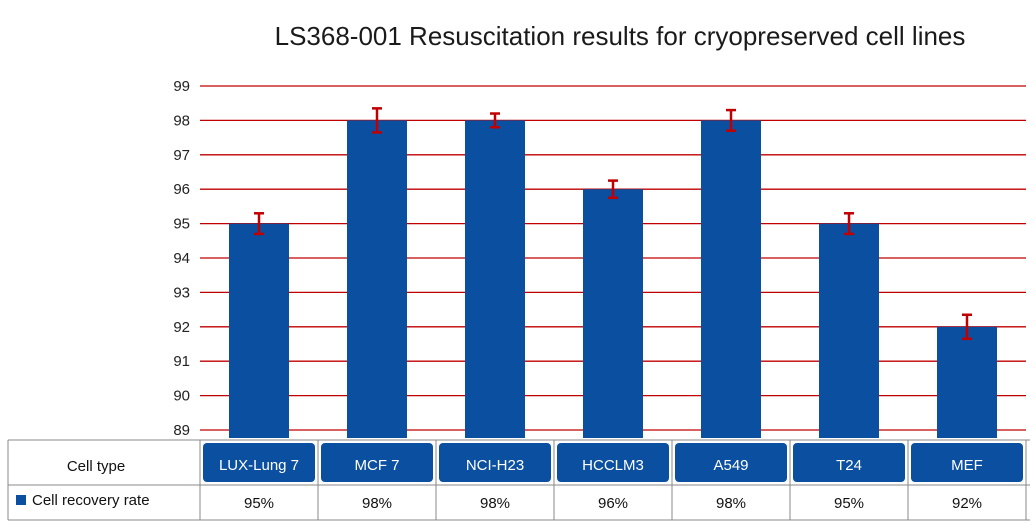 This screenshot has width=1036, height=530. I want to click on category-label: MCF 7, so click(377, 465).